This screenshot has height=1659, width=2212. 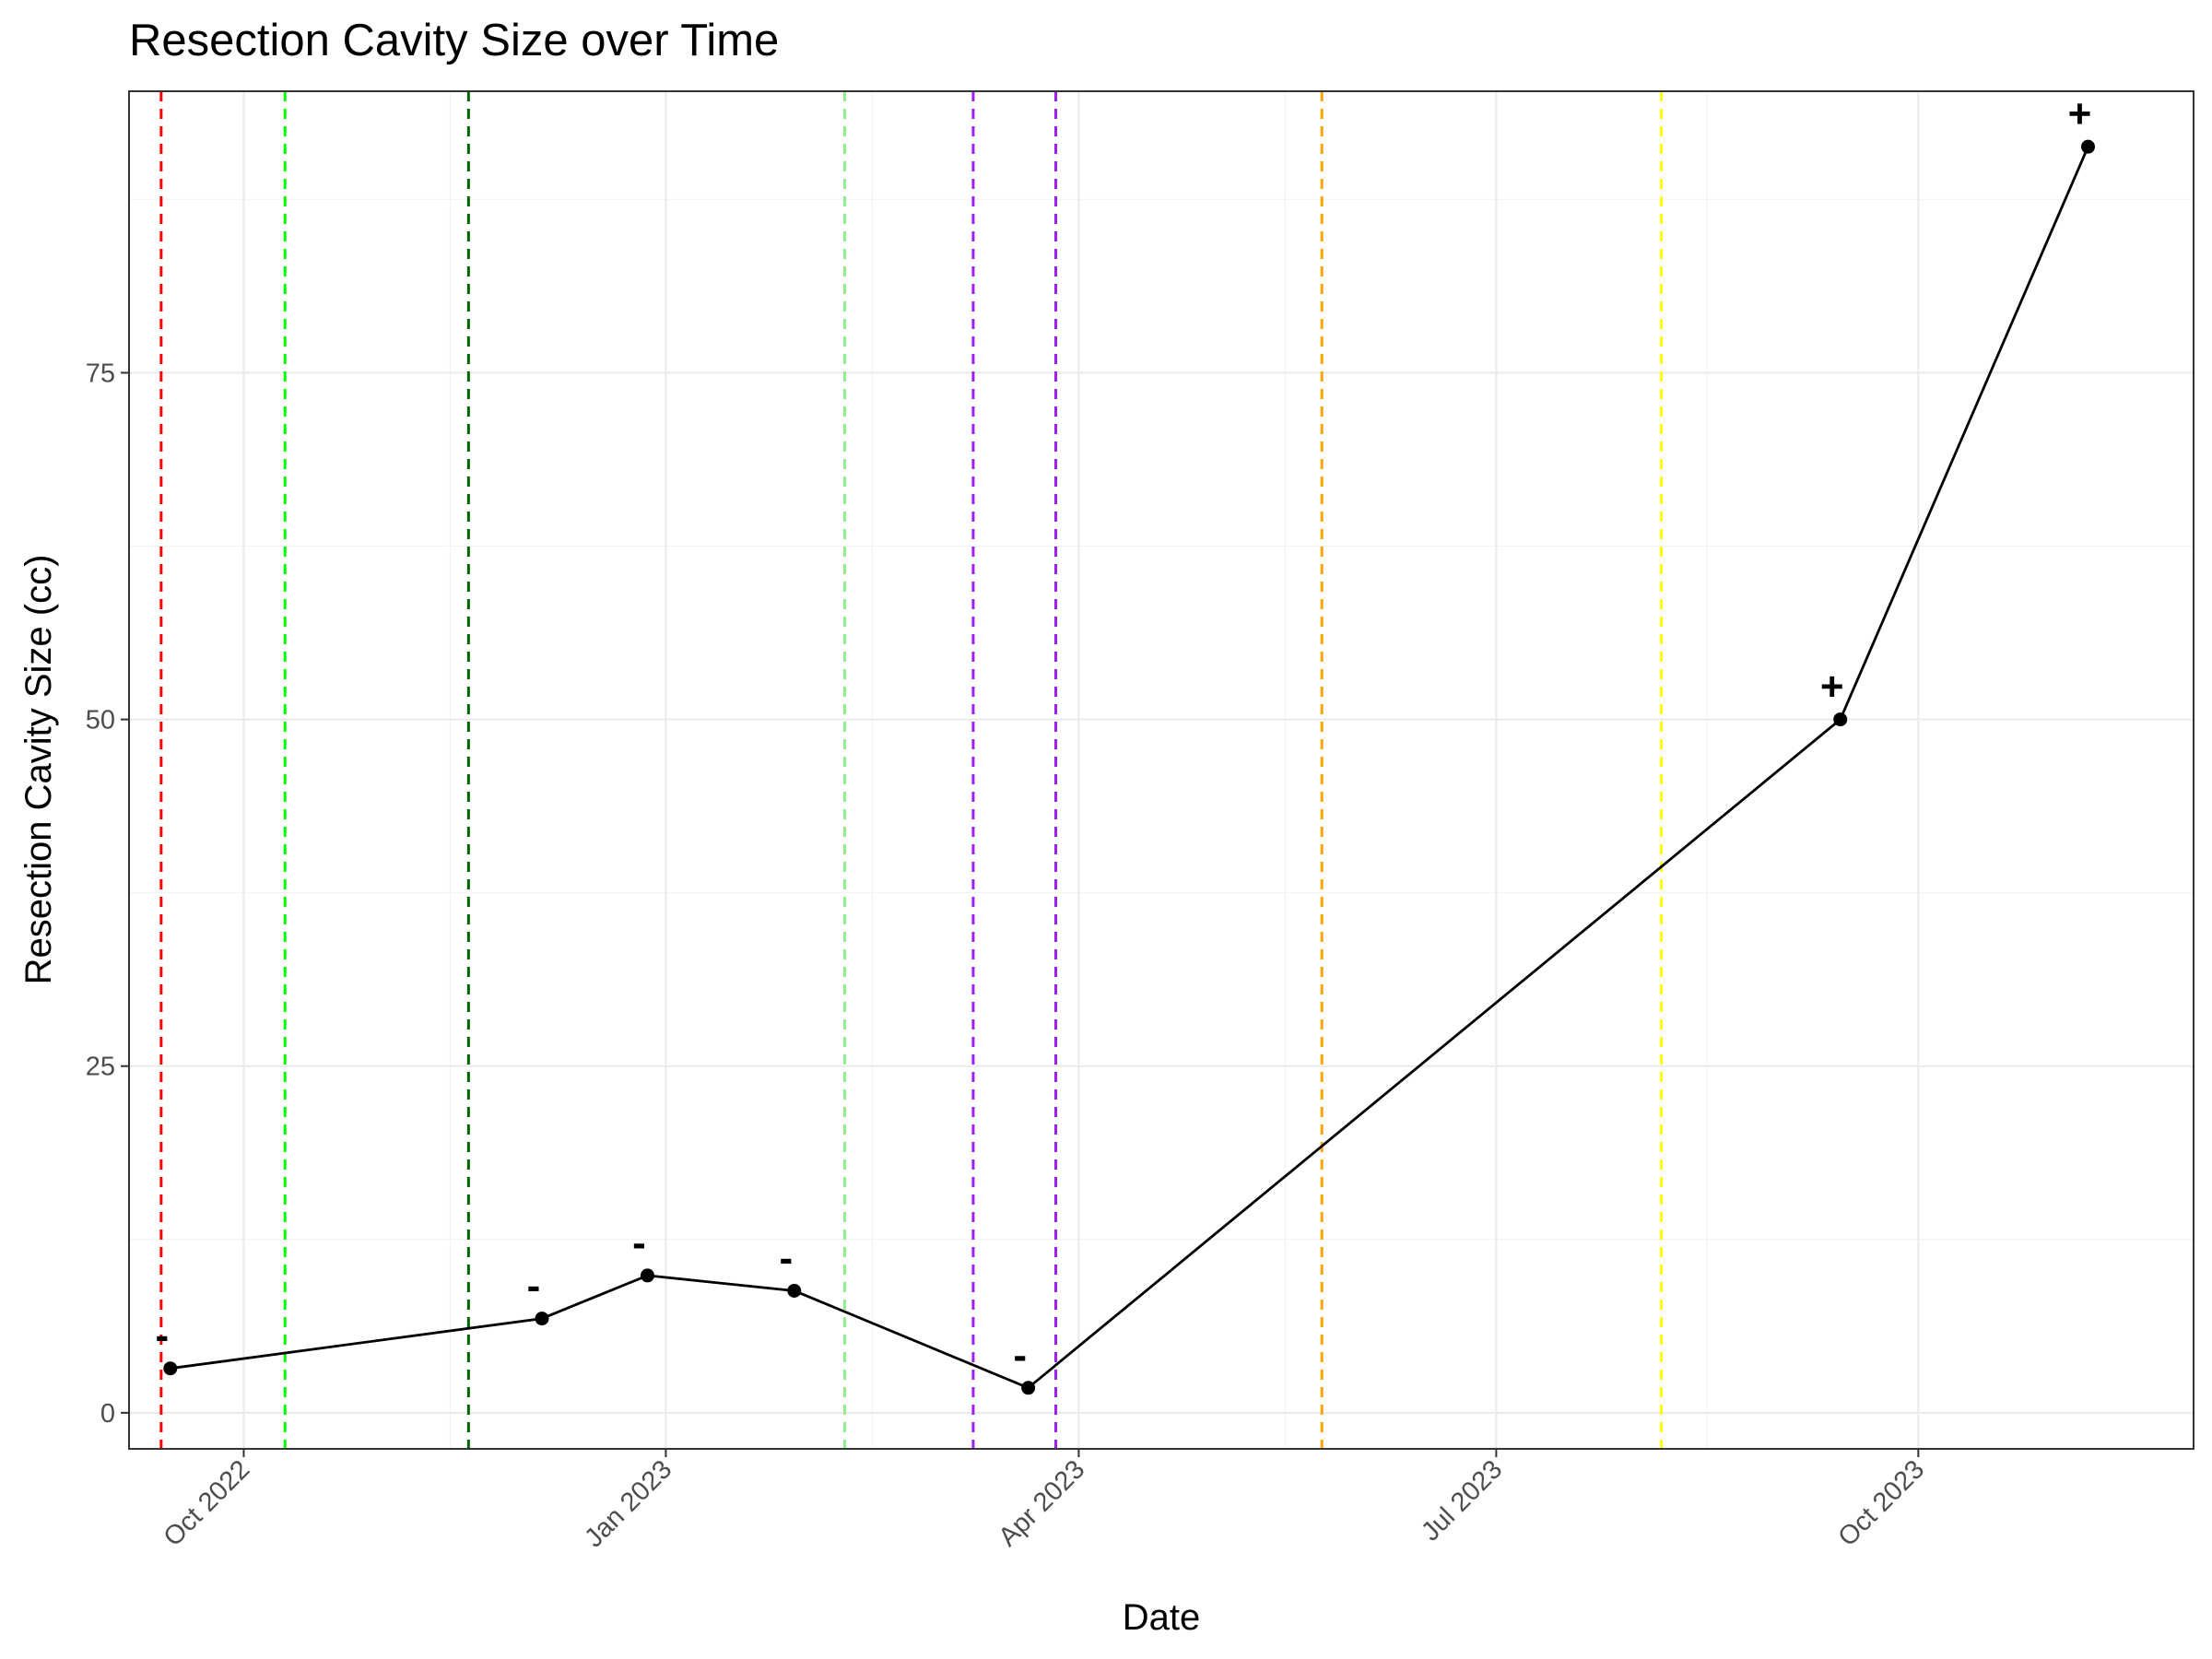 I want to click on x-axis: Oct 2022 Jan 2023 Apr 2023 Jul 2023 Oct 2023, so click(x=1044, y=1501).